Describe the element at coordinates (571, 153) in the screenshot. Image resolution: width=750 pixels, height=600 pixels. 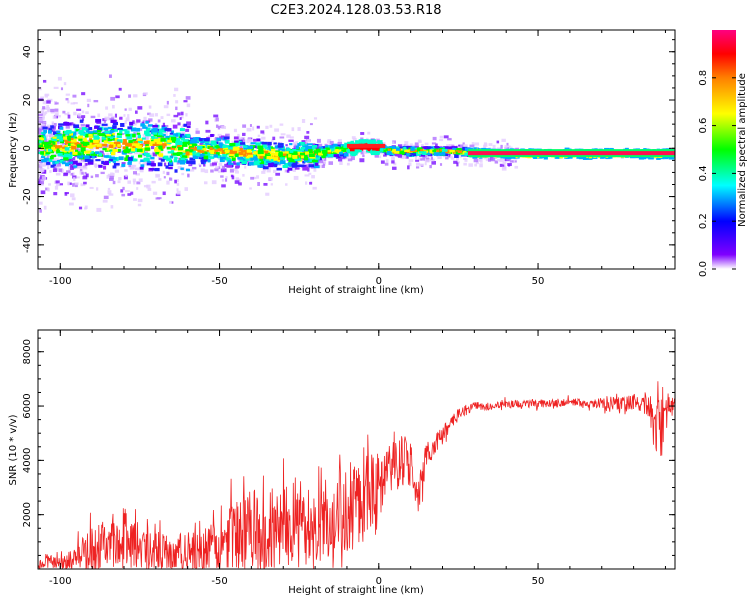
I see `heatmap-band-core` at that location.